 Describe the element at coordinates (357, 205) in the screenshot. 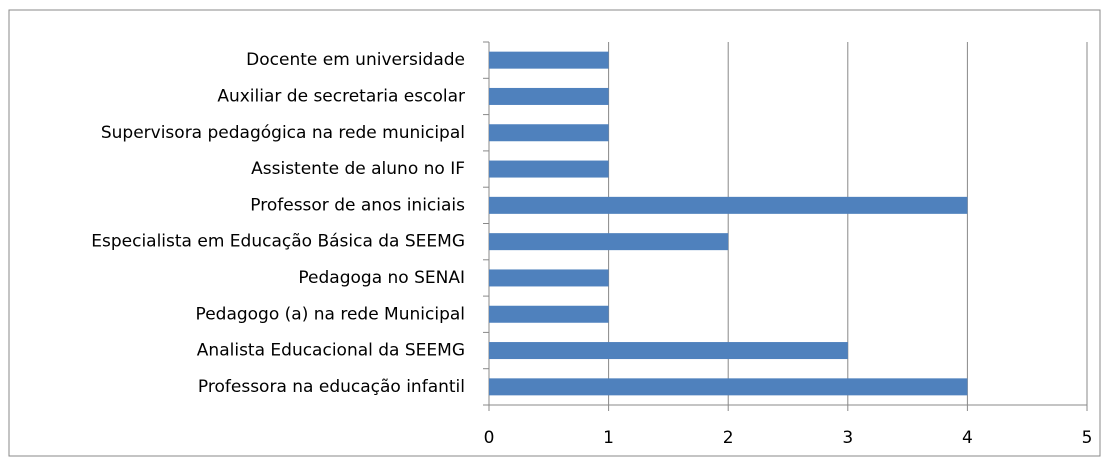

I see `y-tick-label: Professor de anos iniciais` at that location.